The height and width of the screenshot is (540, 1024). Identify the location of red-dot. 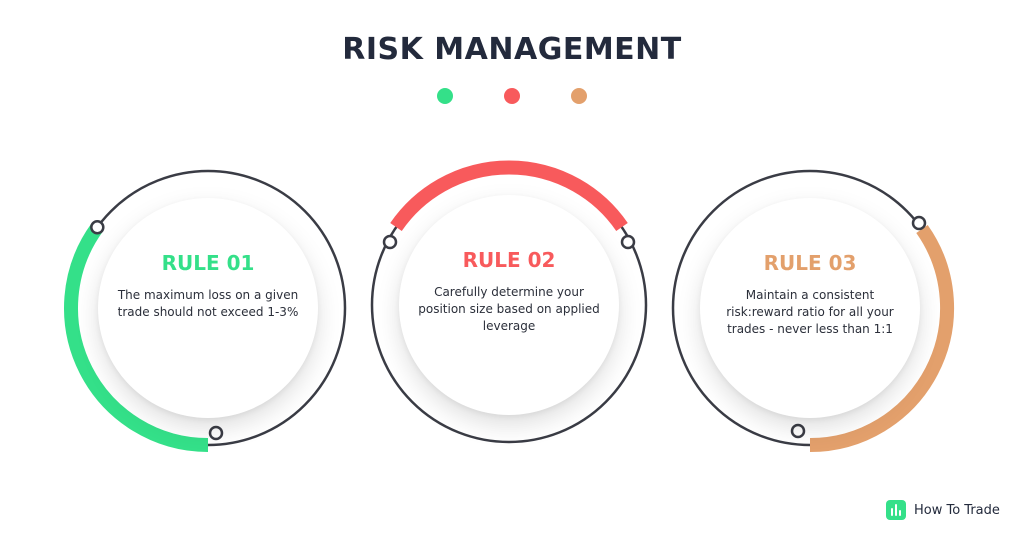
(512, 96).